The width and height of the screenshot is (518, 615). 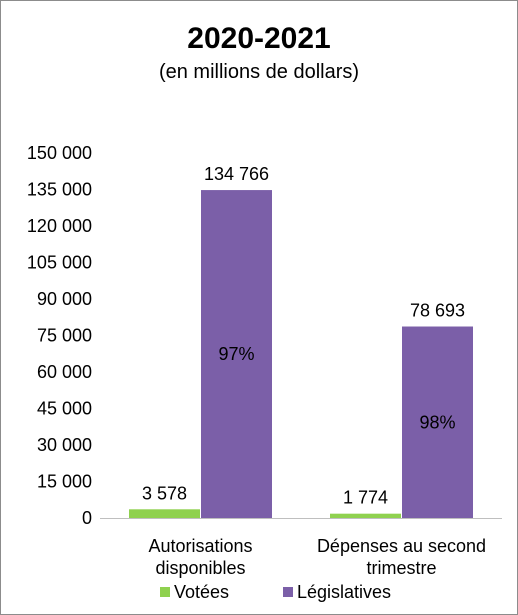 What do you see at coordinates (258, 38) in the screenshot?
I see `chart-title: 2020-2021` at bounding box center [258, 38].